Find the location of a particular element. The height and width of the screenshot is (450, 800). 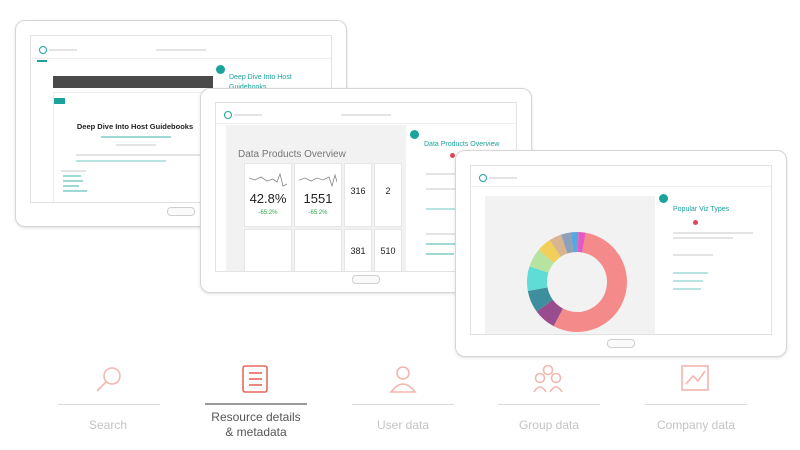

donut-chart is located at coordinates (577, 282).